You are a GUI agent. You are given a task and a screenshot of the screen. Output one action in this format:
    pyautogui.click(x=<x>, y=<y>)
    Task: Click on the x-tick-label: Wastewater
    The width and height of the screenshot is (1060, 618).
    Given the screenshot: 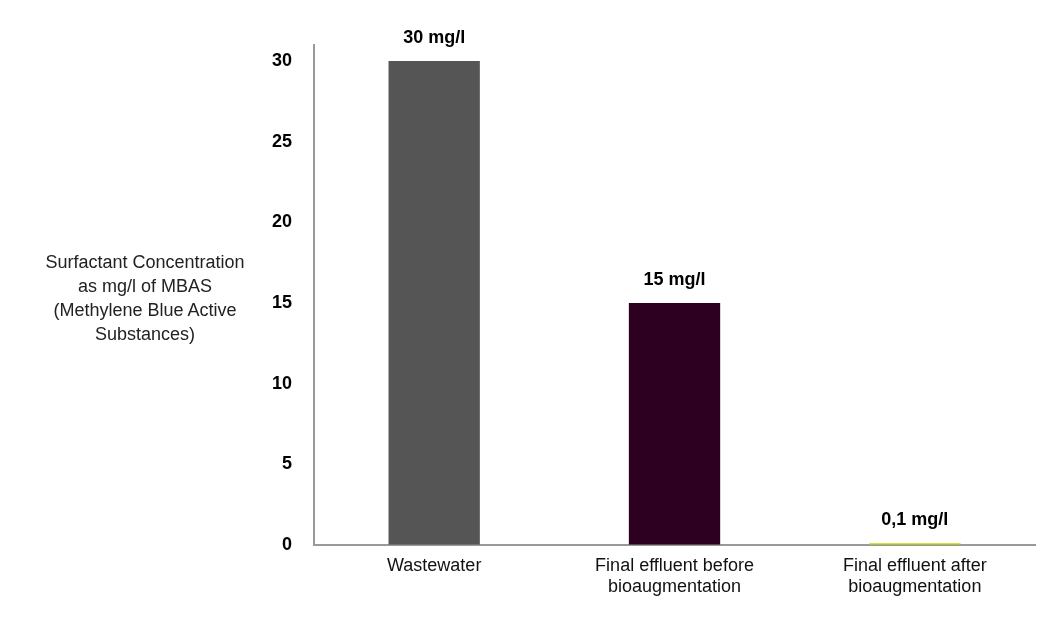 What is the action you would take?
    pyautogui.click(x=434, y=564)
    